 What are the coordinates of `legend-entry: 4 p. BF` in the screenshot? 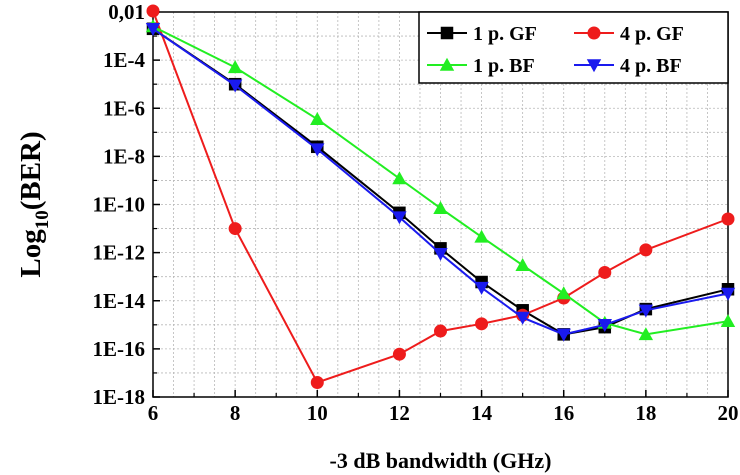 It's located at (628, 66).